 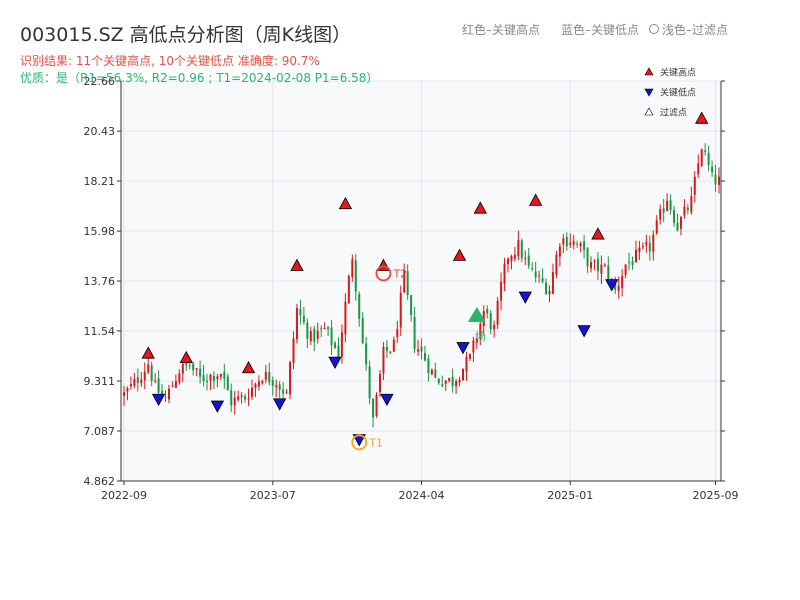 I want to click on t2-circle, so click(x=383, y=273).